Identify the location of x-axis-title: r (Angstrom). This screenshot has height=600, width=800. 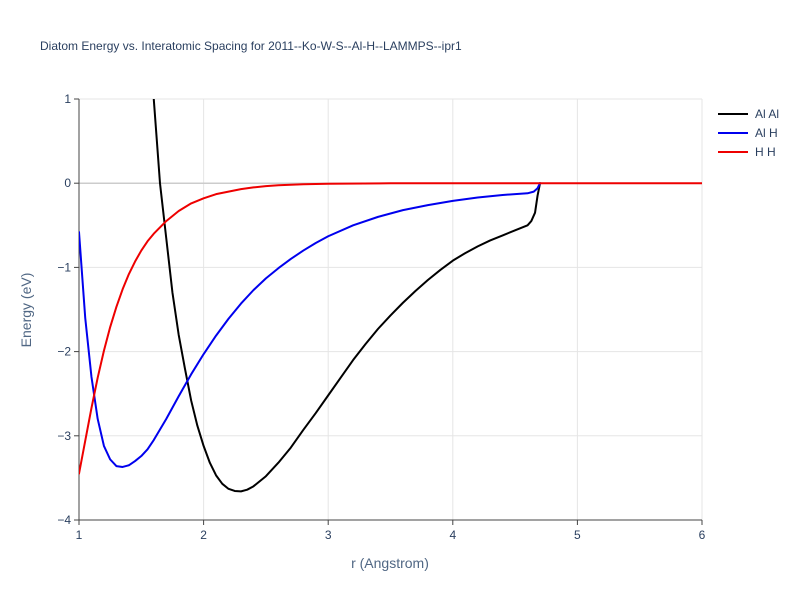
(390, 563).